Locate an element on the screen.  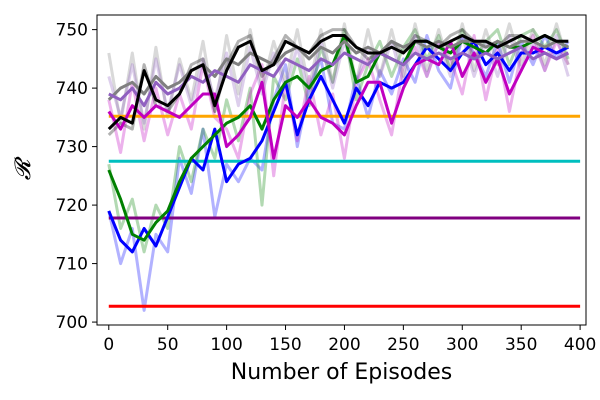
x-tick-label: 50 is located at coordinates (168, 345).